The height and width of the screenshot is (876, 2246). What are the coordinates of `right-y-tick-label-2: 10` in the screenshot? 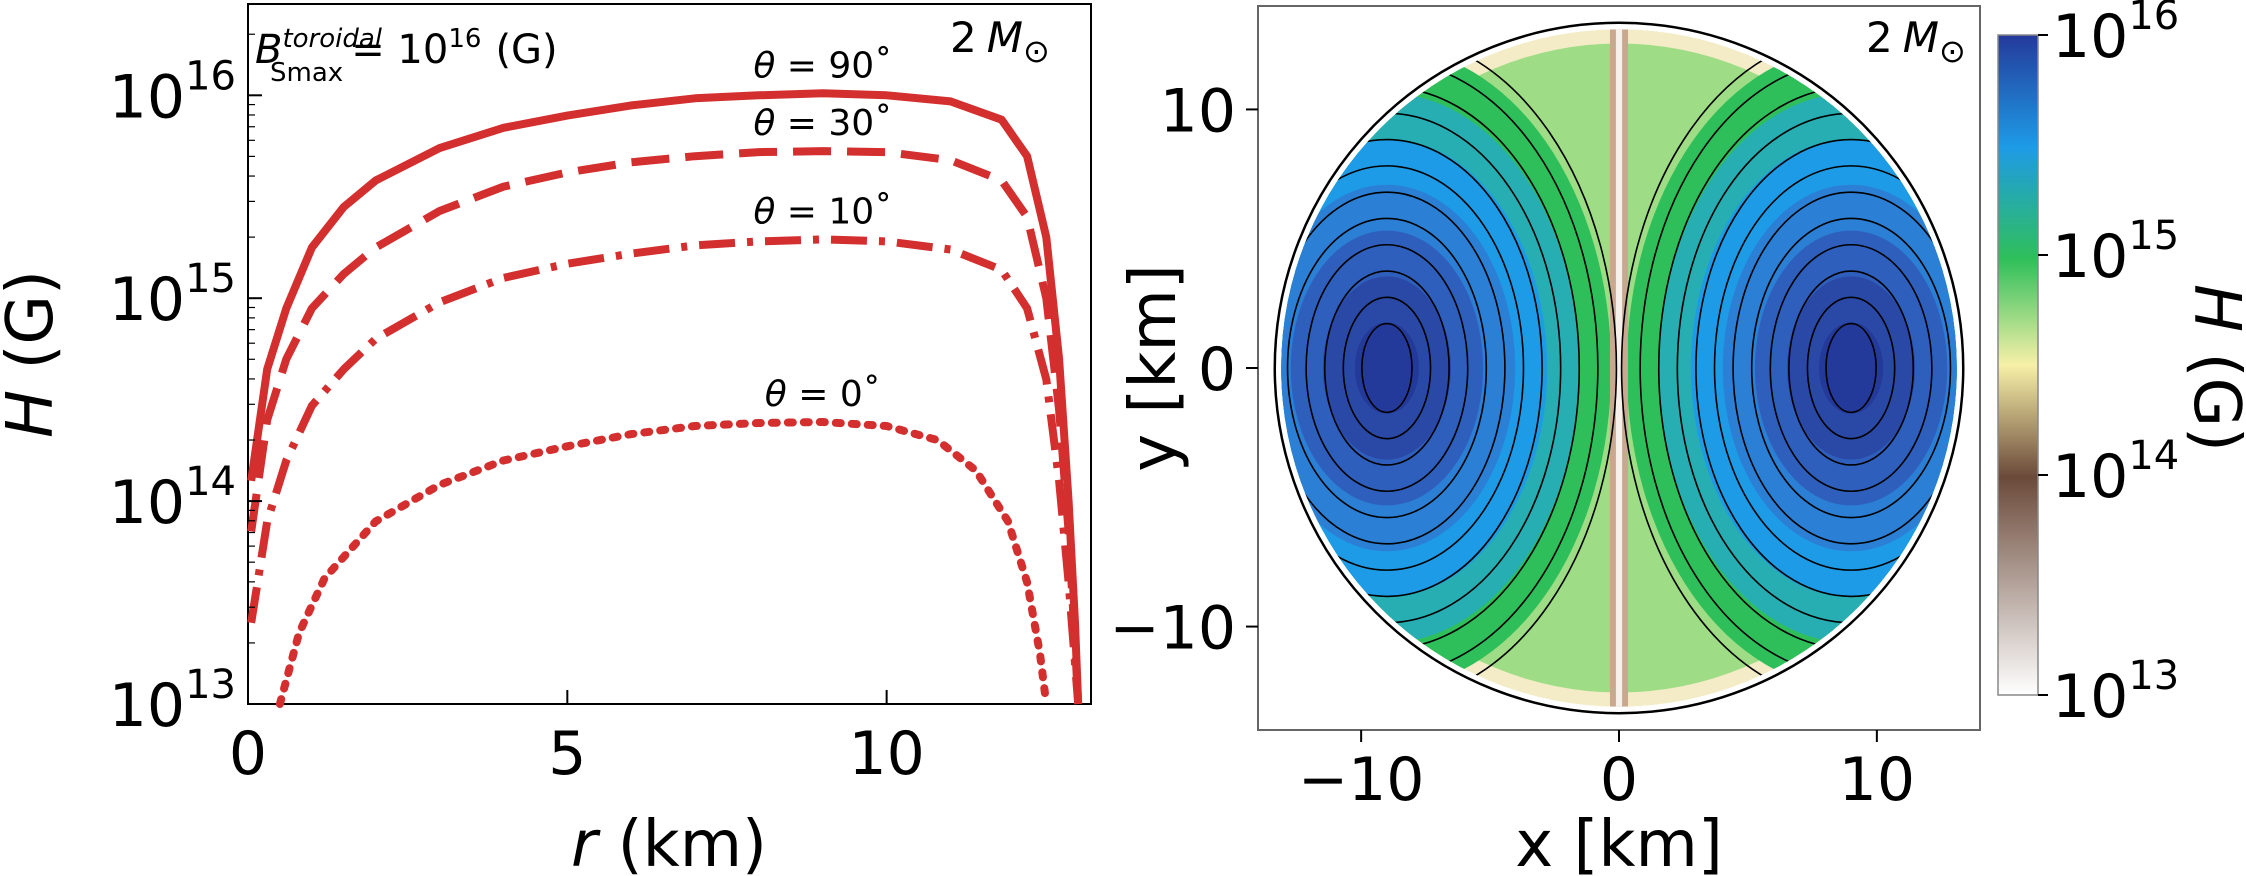 It's located at (1198, 111).